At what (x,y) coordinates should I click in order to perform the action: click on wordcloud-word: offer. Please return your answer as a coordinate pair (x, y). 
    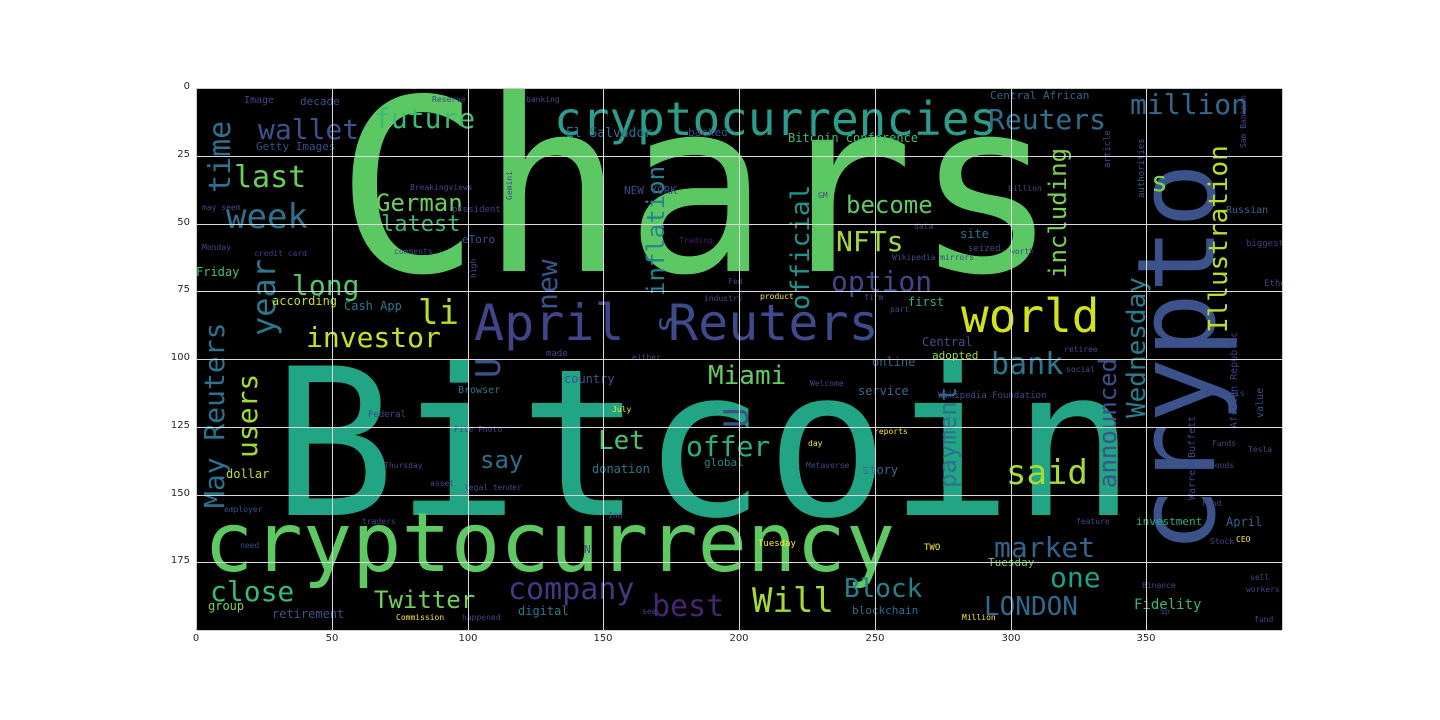
    Looking at the image, I should click on (728, 446).